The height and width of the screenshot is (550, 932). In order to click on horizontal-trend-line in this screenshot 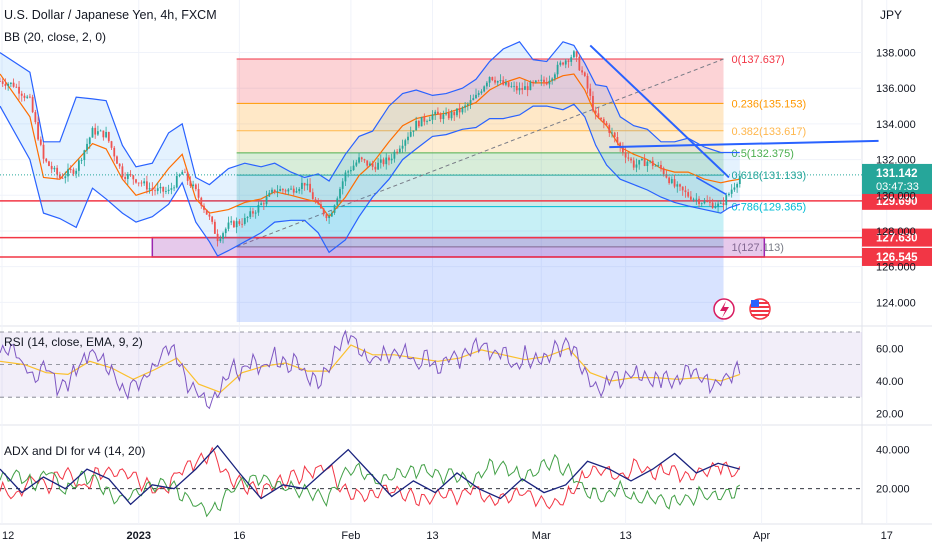, I will do `click(744, 144)`.